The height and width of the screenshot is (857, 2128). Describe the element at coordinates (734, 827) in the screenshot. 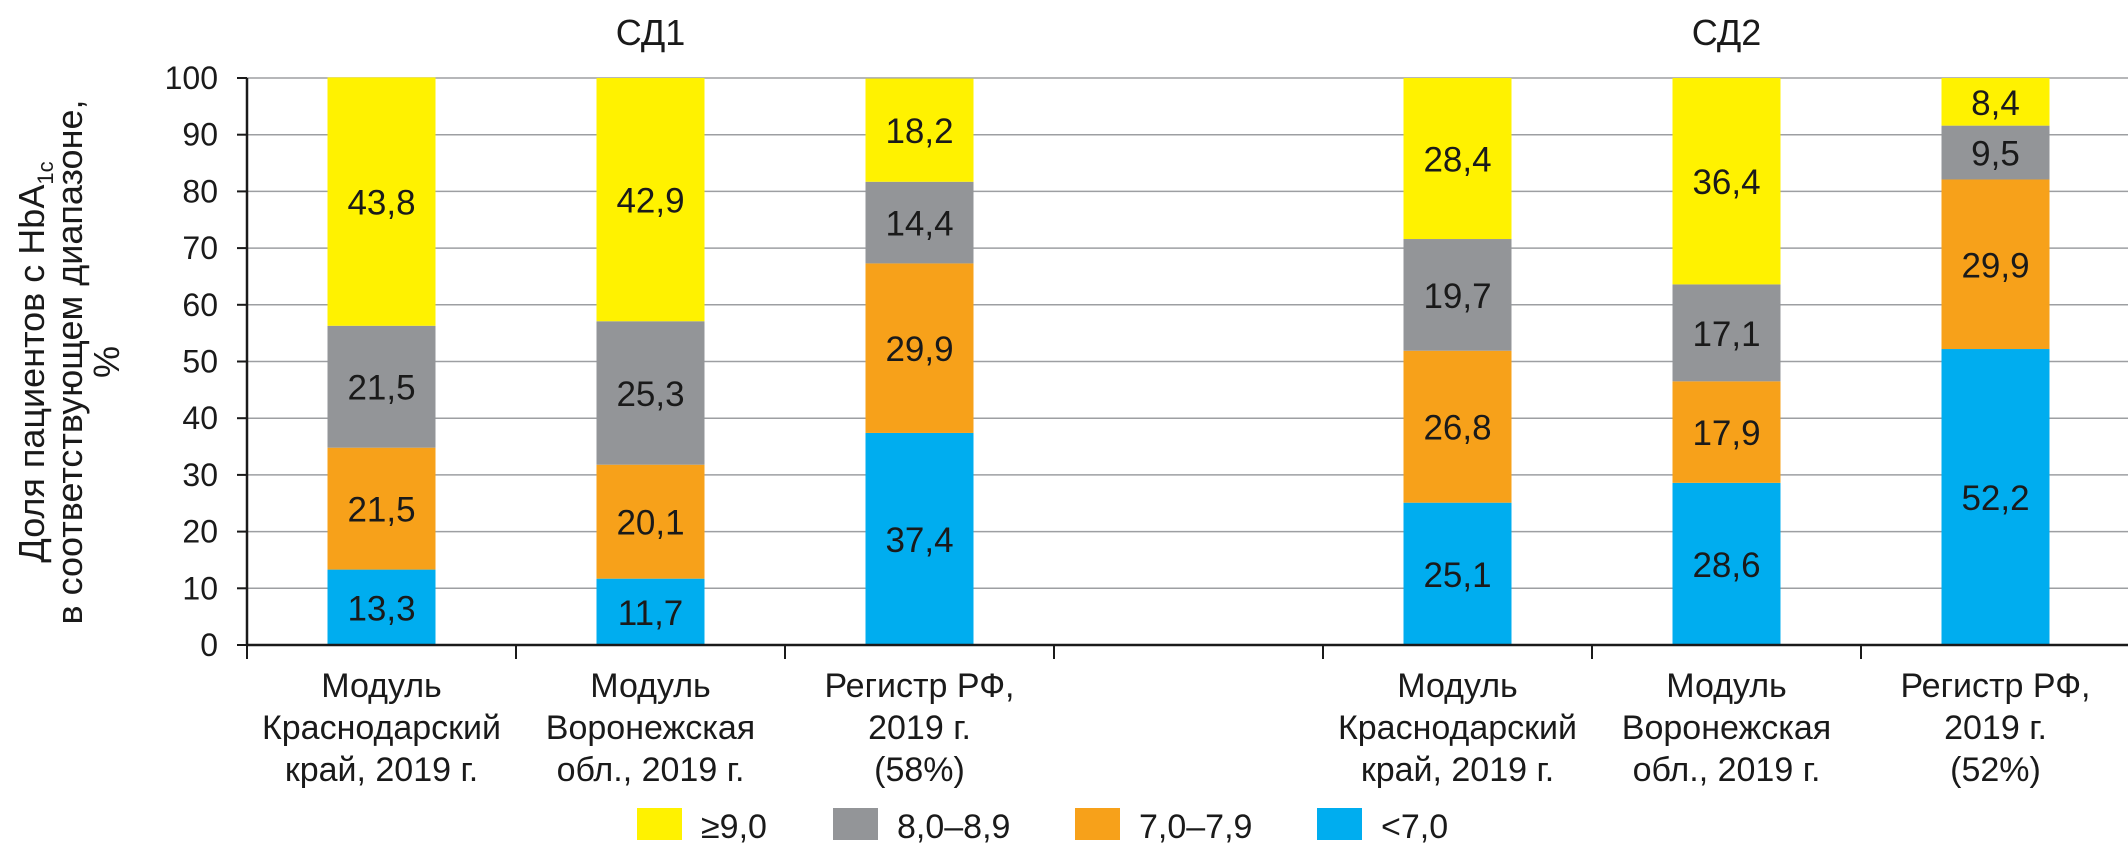

I see `legend-label: ≥9,0` at that location.